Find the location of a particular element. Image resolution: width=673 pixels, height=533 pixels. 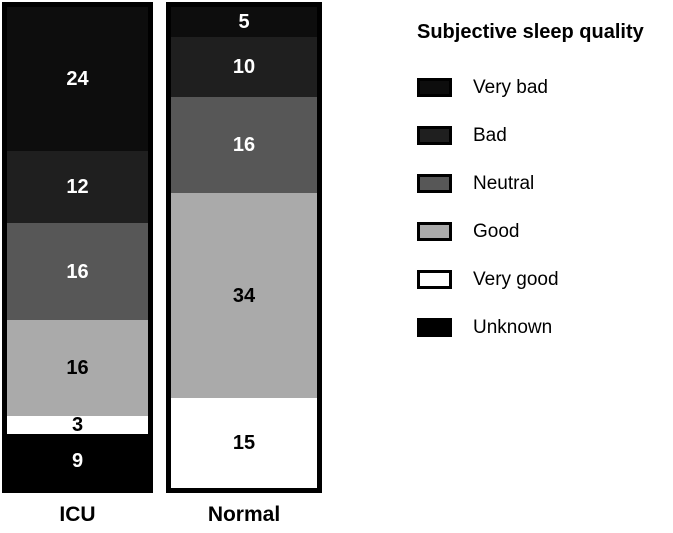

segment-value-label: 34 is located at coordinates (244, 295).